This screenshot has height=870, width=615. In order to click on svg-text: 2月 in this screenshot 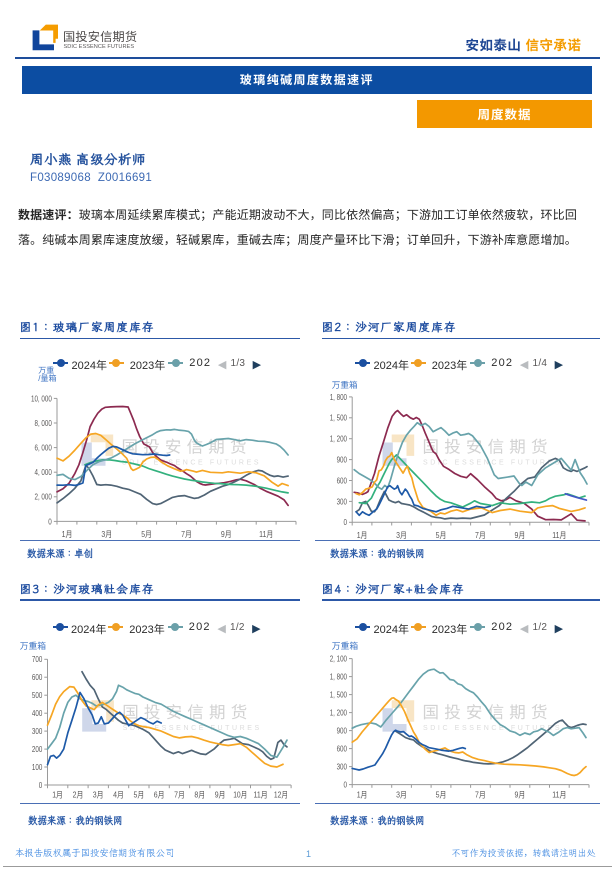, I will do `click(78, 795)`.